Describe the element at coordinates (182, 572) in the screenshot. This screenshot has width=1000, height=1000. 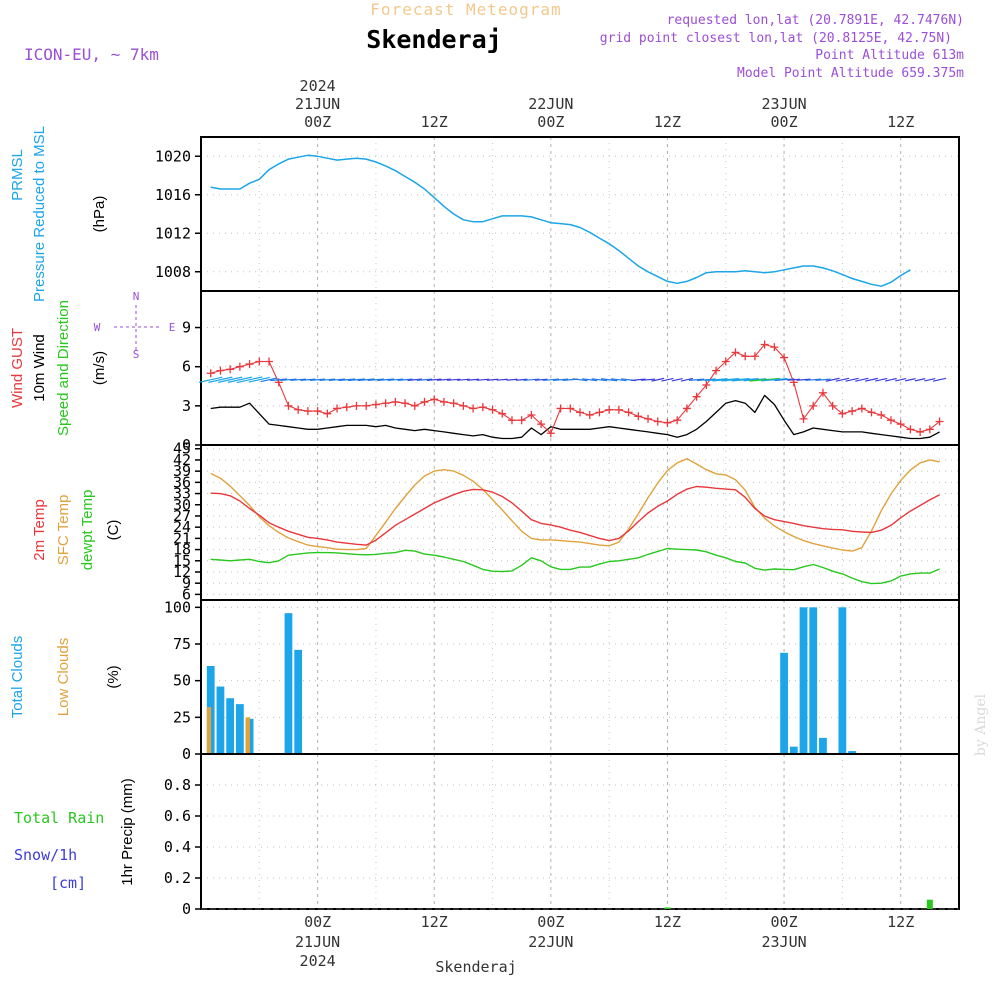
I see `y-tick-label: 12` at that location.